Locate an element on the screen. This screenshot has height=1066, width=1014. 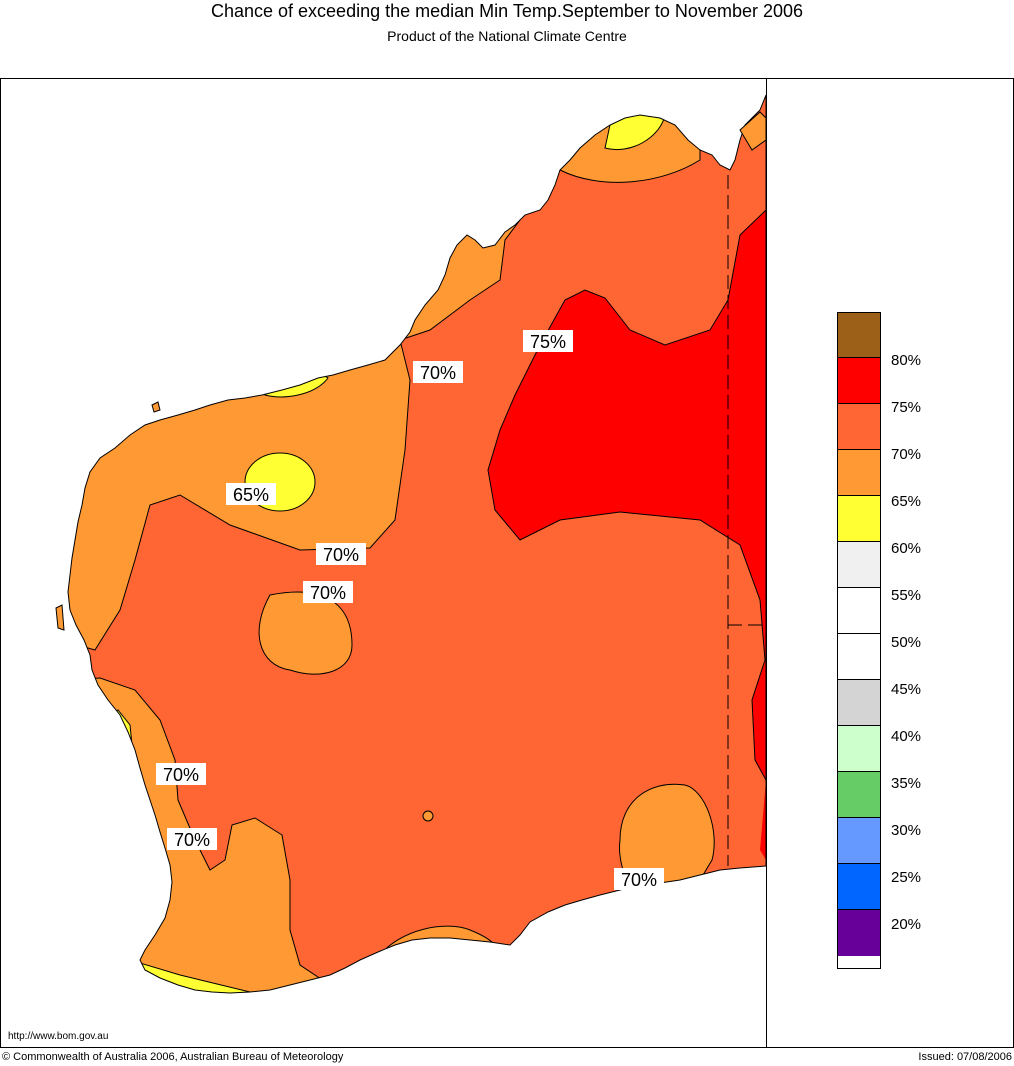
legend-label: 20% is located at coordinates (906, 924).